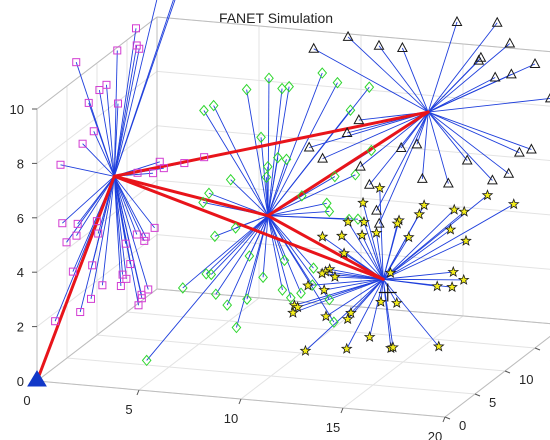  I want to click on z-tick-label: 4, so click(20, 272).